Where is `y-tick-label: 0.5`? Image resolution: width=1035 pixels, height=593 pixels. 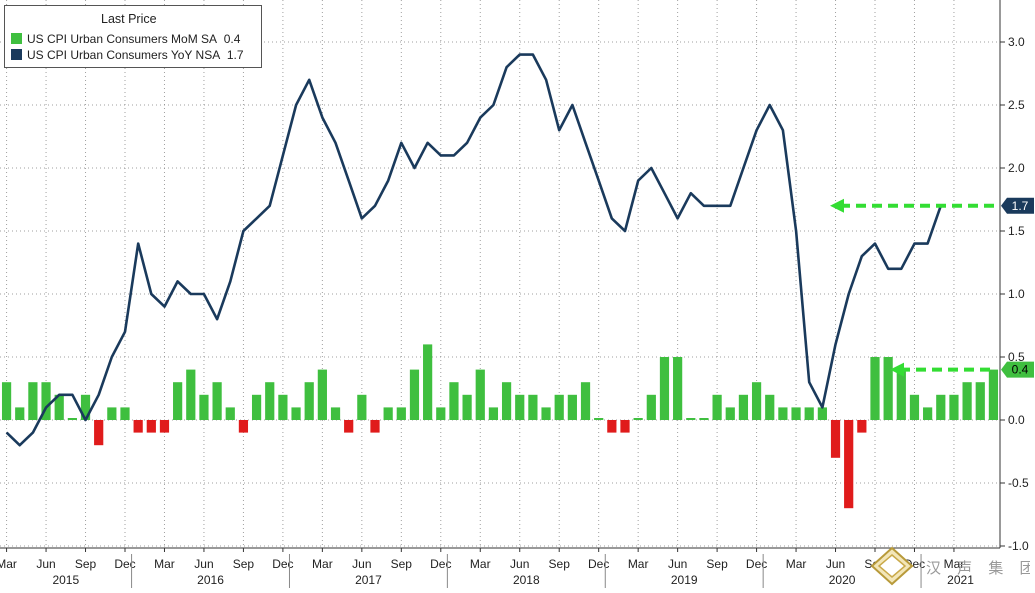
y-tick-label: 0.5 is located at coordinates (1016, 357).